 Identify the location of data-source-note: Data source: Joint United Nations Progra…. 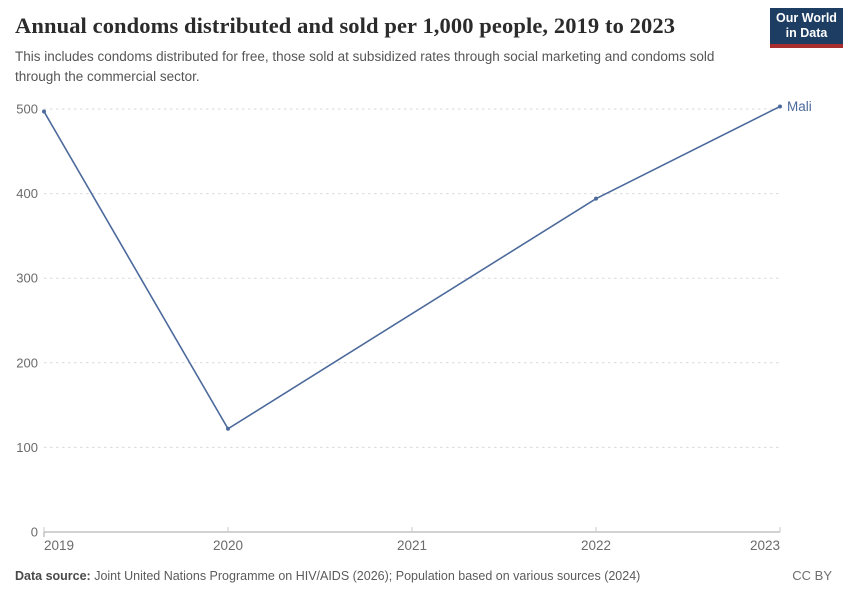
(425, 576).